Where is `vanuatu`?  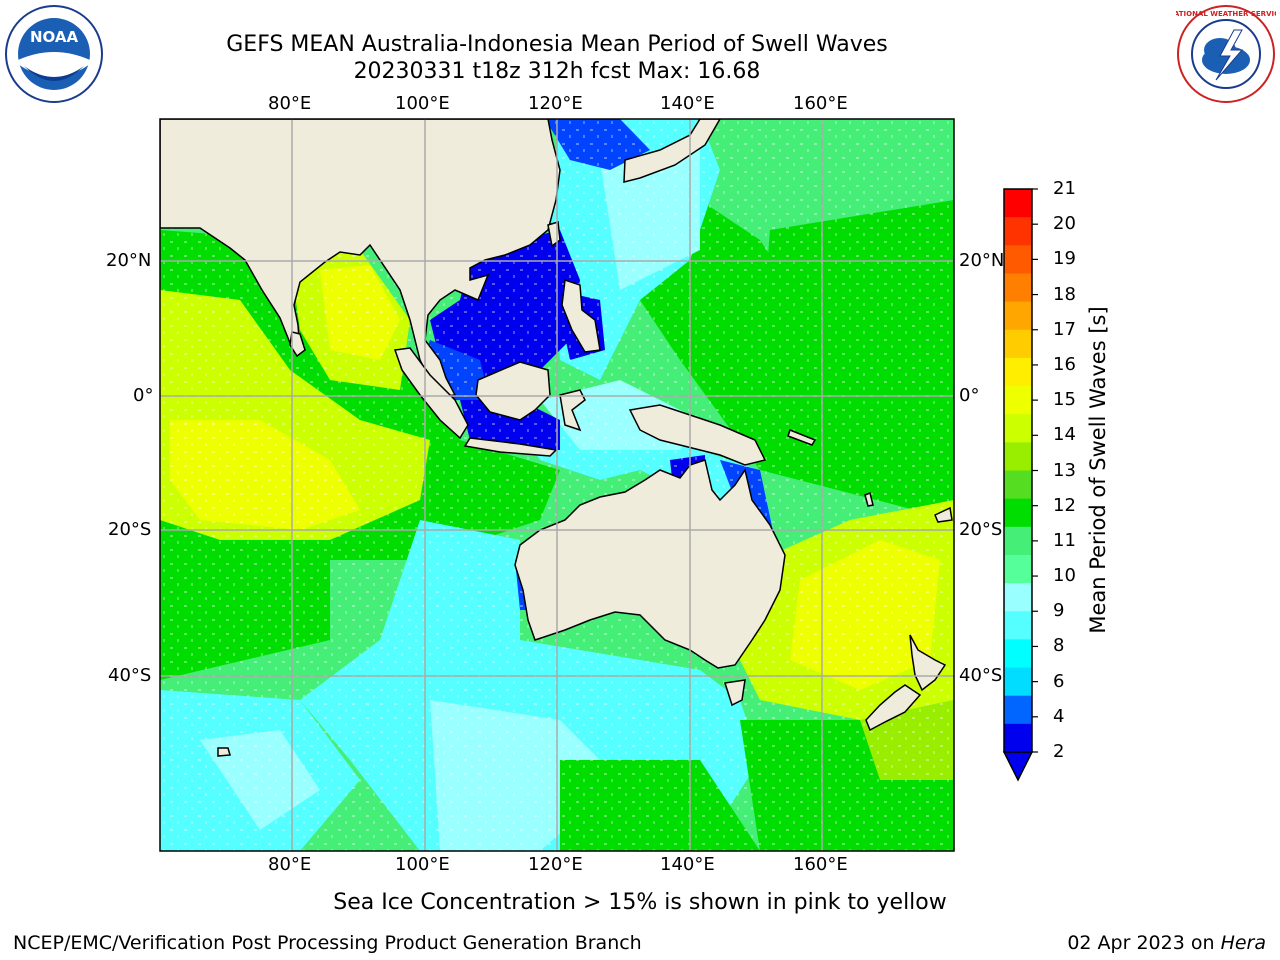
vanuatu is located at coordinates (869, 499).